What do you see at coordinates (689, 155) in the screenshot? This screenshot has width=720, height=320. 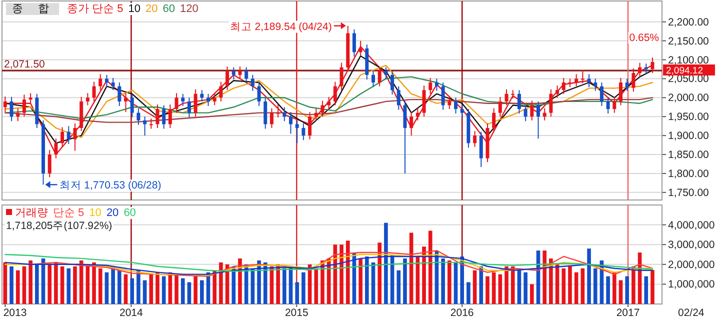 I see `y-tick-label: 1,850.00` at bounding box center [689, 155].